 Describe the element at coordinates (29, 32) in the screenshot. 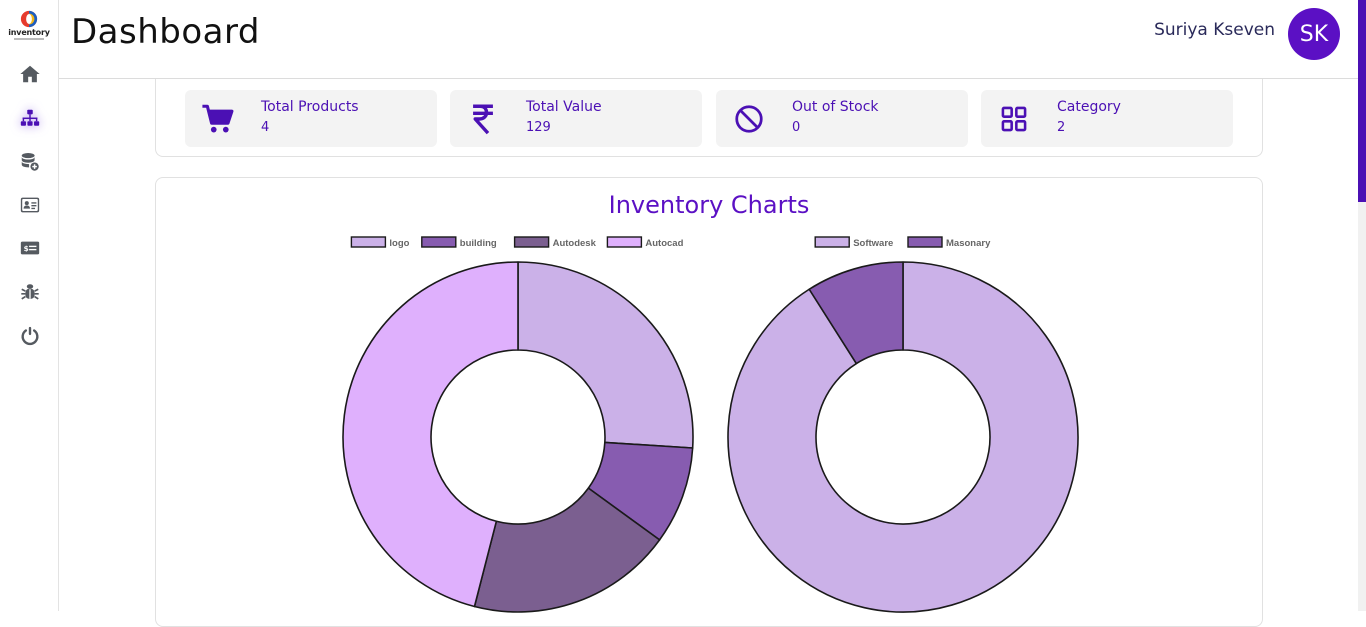

I see `logo-text: inventory` at that location.